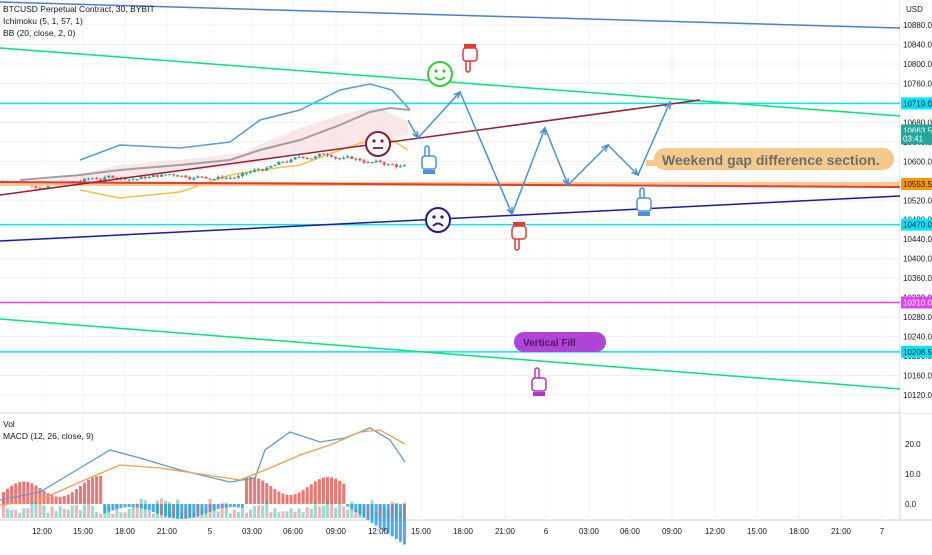 Image resolution: width=932 pixels, height=555 pixels. What do you see at coordinates (917, 161) in the screenshot?
I see `price-tick-label: 10600.0` at bounding box center [917, 161].